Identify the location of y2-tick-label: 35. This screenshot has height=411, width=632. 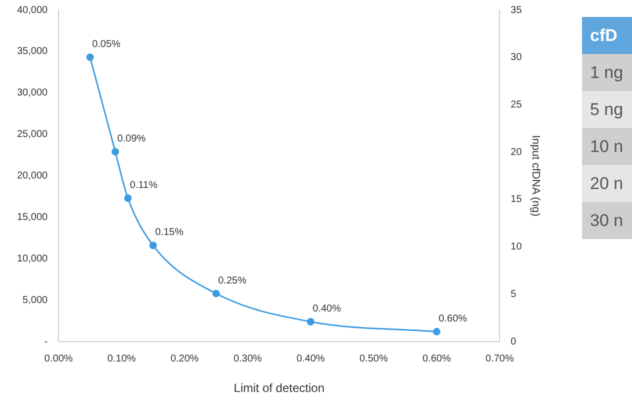
(516, 10).